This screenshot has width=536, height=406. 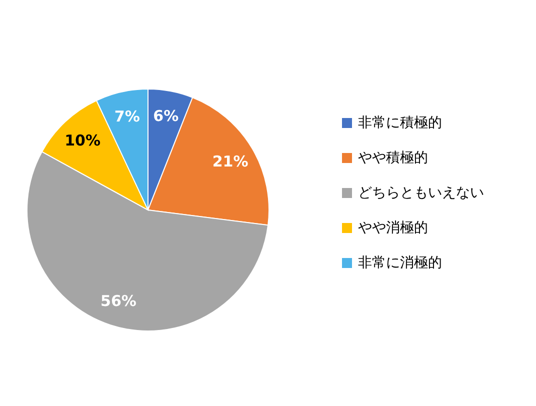 I want to click on legend-label: やや積極的, so click(x=393, y=158).